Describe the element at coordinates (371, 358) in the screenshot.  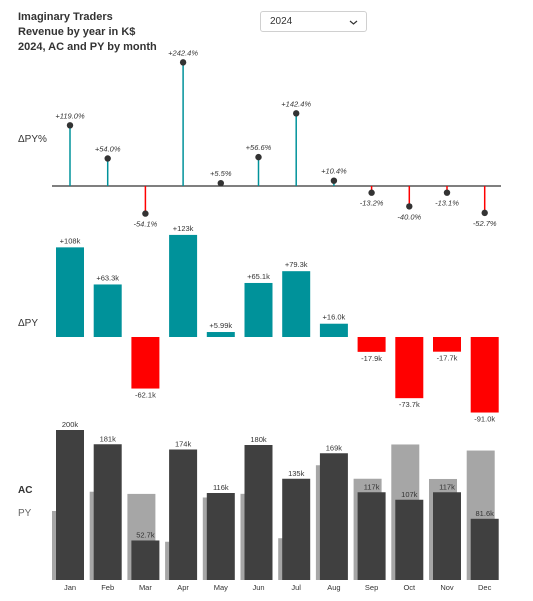
I see `dpy-label: -17.9k` at that location.